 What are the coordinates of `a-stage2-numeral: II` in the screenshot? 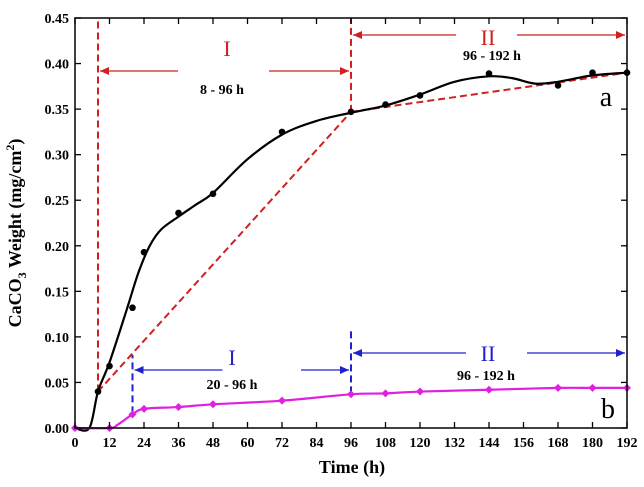 It's located at (488, 37).